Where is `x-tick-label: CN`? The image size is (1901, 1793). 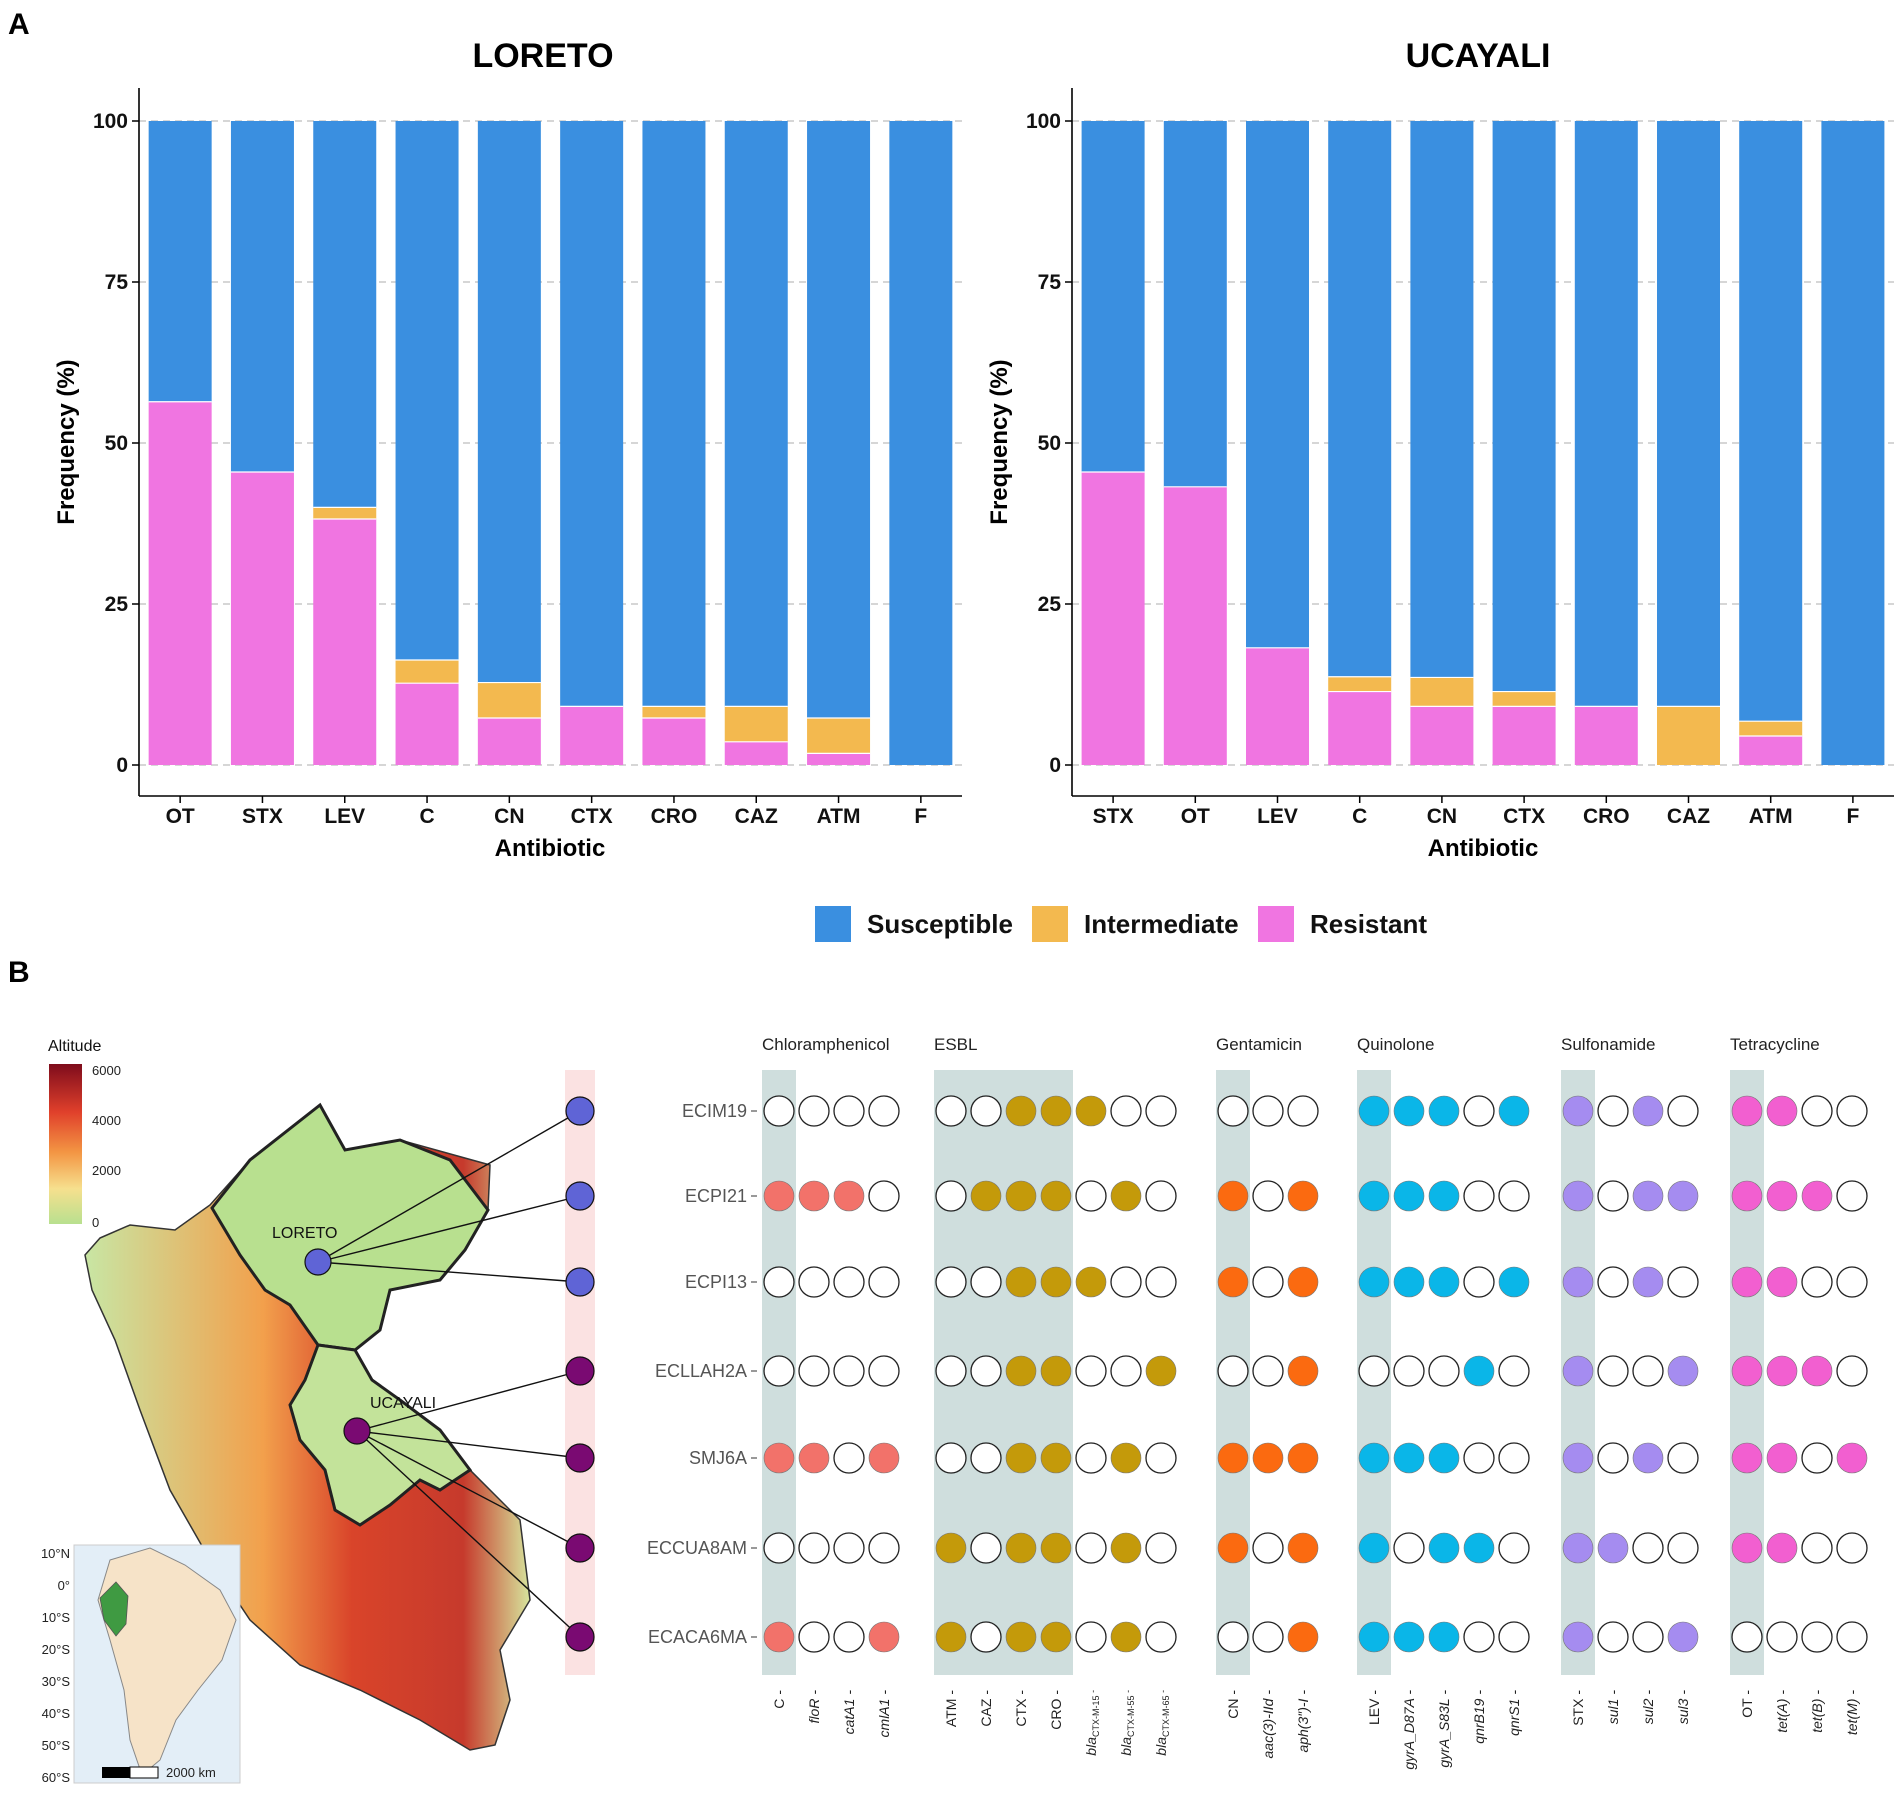 x-tick-label: CN is located at coordinates (509, 816).